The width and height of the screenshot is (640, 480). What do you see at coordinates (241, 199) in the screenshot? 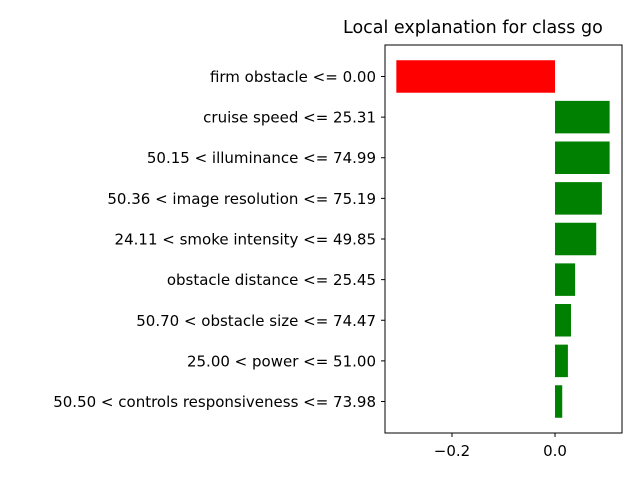
I see `category-label: 50.36 < image resolution <= 75.19` at bounding box center [241, 199].